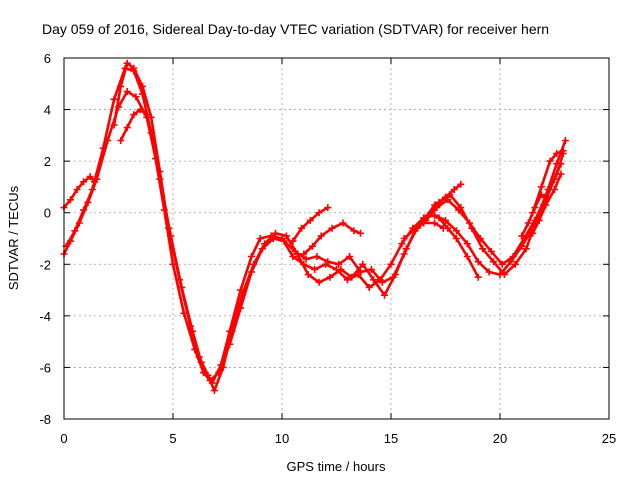  I want to click on y-tick-label: 0, so click(47, 213).